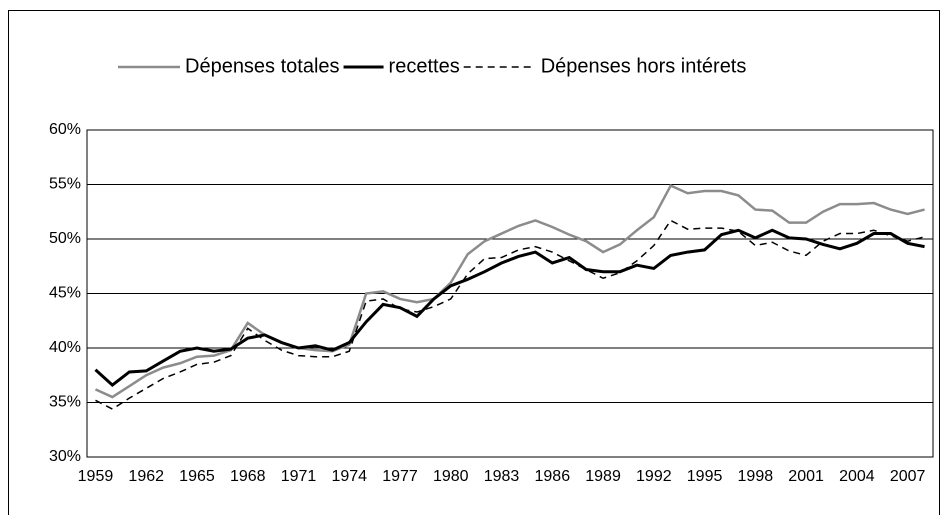 Image resolution: width=947 pixels, height=515 pixels. I want to click on x-tick-label: 1986, so click(553, 476).